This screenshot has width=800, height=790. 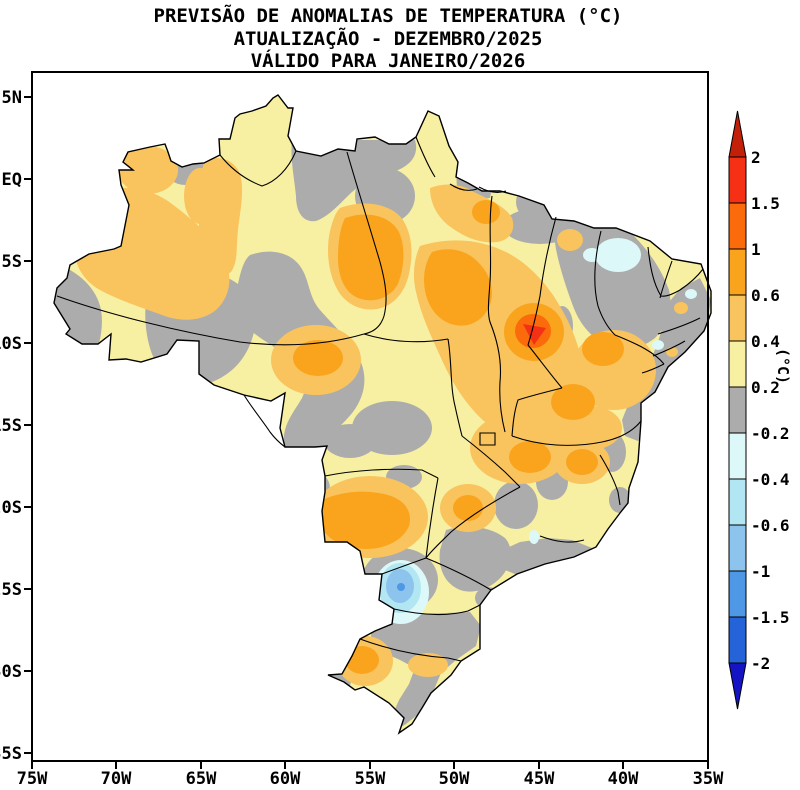 I want to click on x-tick-50w: 50W, so click(x=454, y=779).